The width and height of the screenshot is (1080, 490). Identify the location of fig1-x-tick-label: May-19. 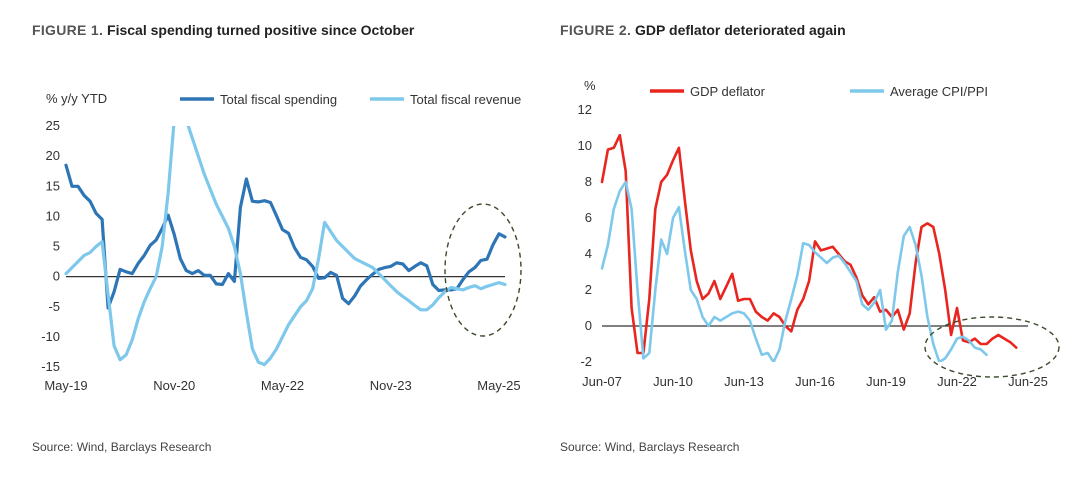
(65, 385).